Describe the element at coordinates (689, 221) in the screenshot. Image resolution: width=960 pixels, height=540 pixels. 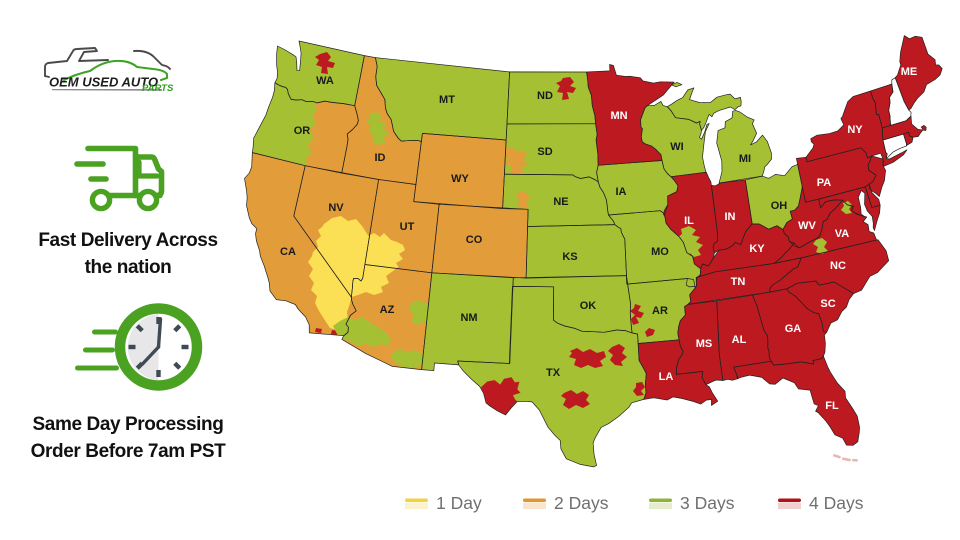
I see `svg-text: IL` at that location.